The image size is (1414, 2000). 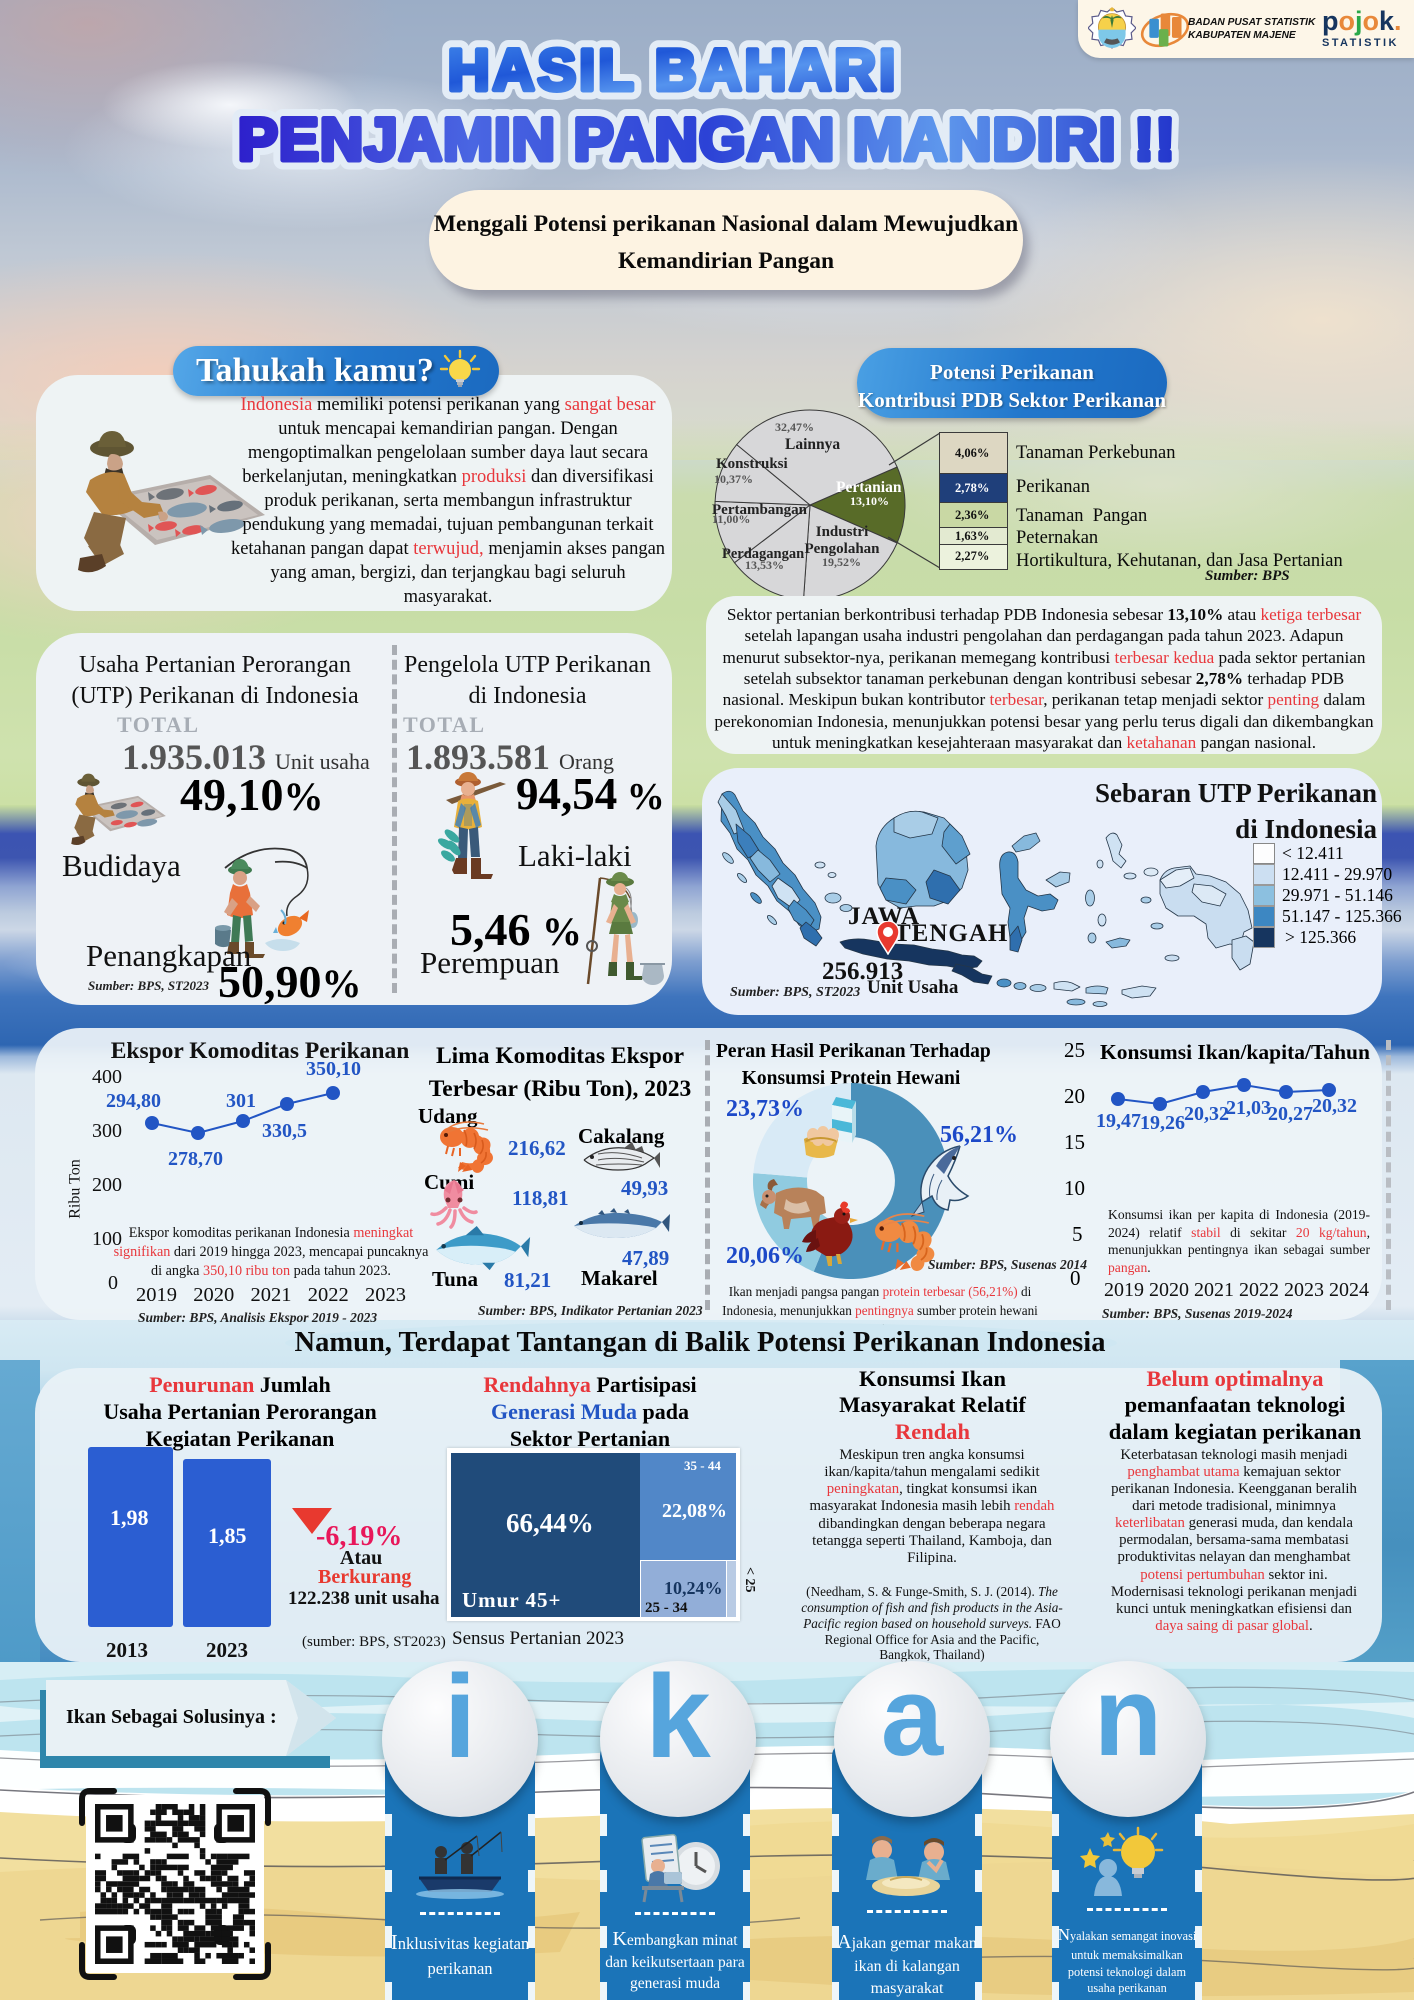 I want to click on svg-text: PENJAMIN PANGAN MANDIRI !!, so click(x=707, y=139).